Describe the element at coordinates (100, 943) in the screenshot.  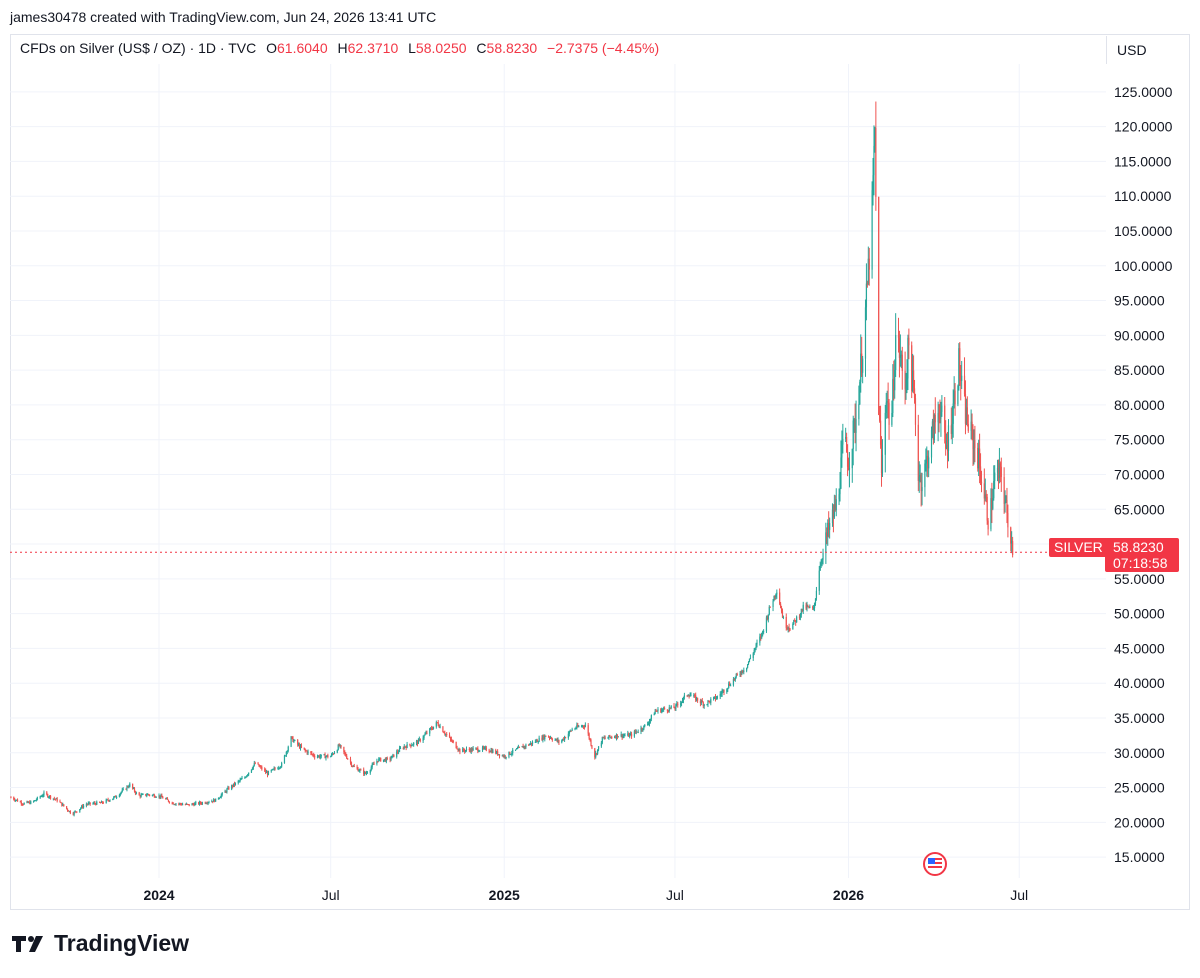
I see `tradingview-logo: TradingView` at that location.